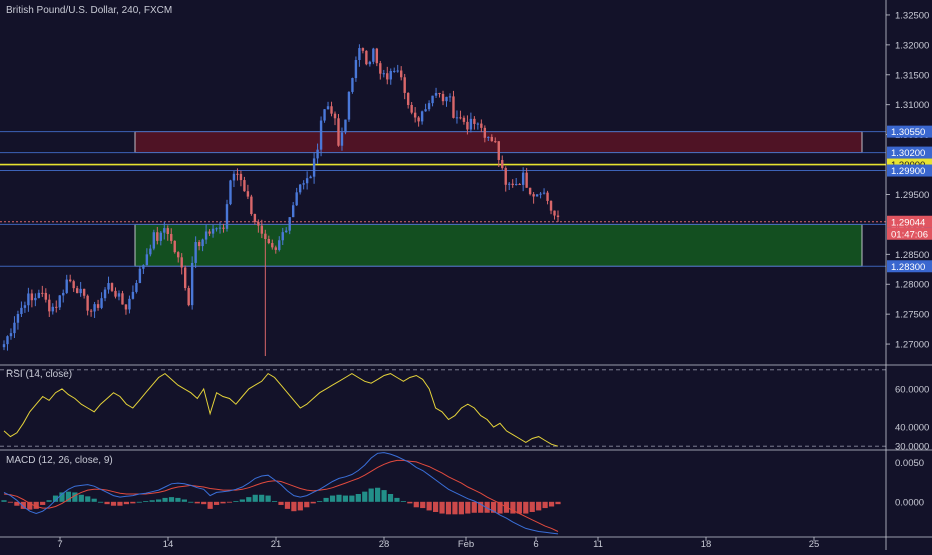 This screenshot has width=932, height=555. Describe the element at coordinates (912, 315) in the screenshot. I see `y-tick-label: 1.27500` at that location.